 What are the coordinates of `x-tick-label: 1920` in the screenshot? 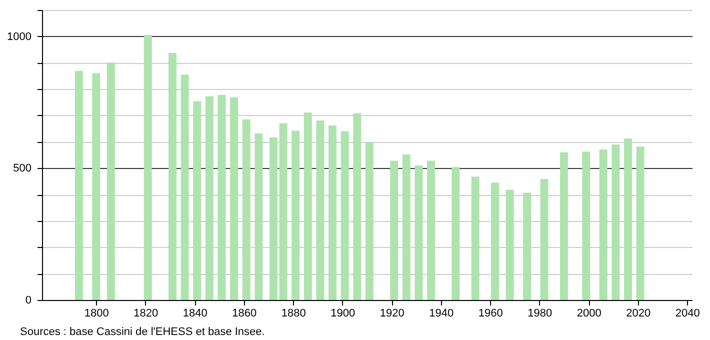 It's located at (392, 314).